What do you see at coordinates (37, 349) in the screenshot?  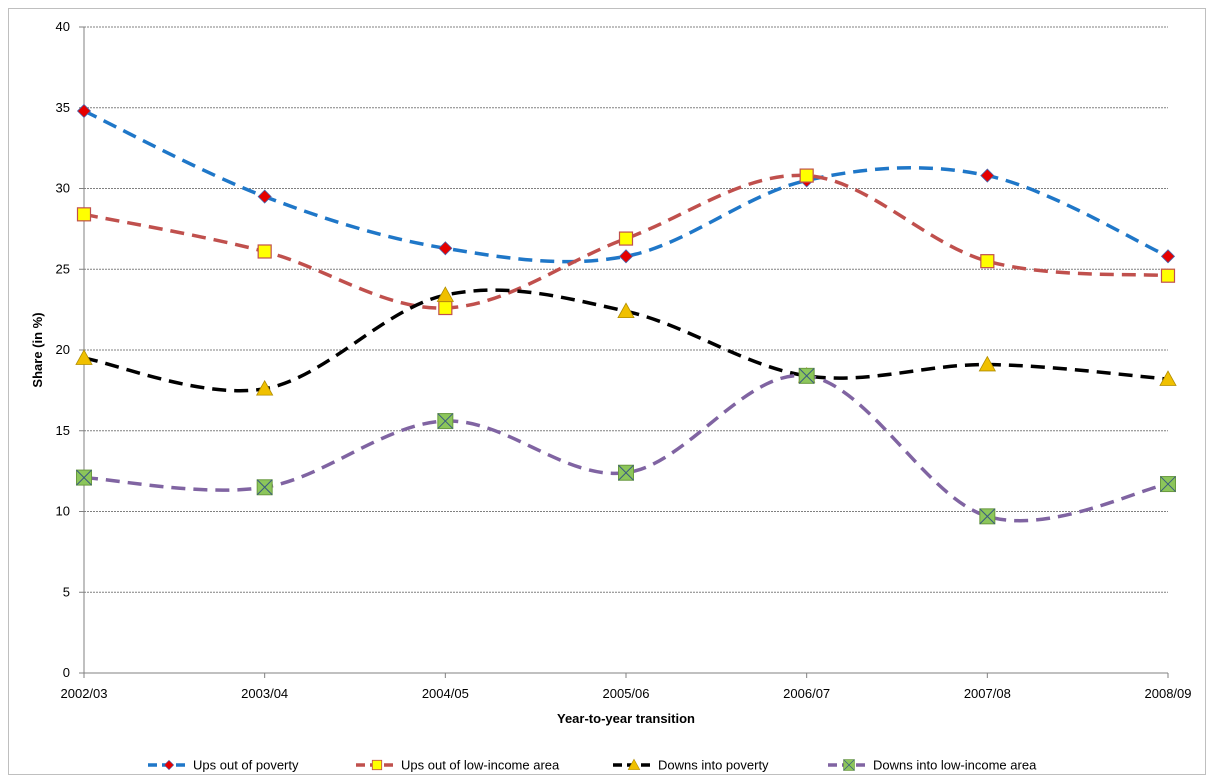 I see `y-axis-title: Share (in %)` at bounding box center [37, 349].